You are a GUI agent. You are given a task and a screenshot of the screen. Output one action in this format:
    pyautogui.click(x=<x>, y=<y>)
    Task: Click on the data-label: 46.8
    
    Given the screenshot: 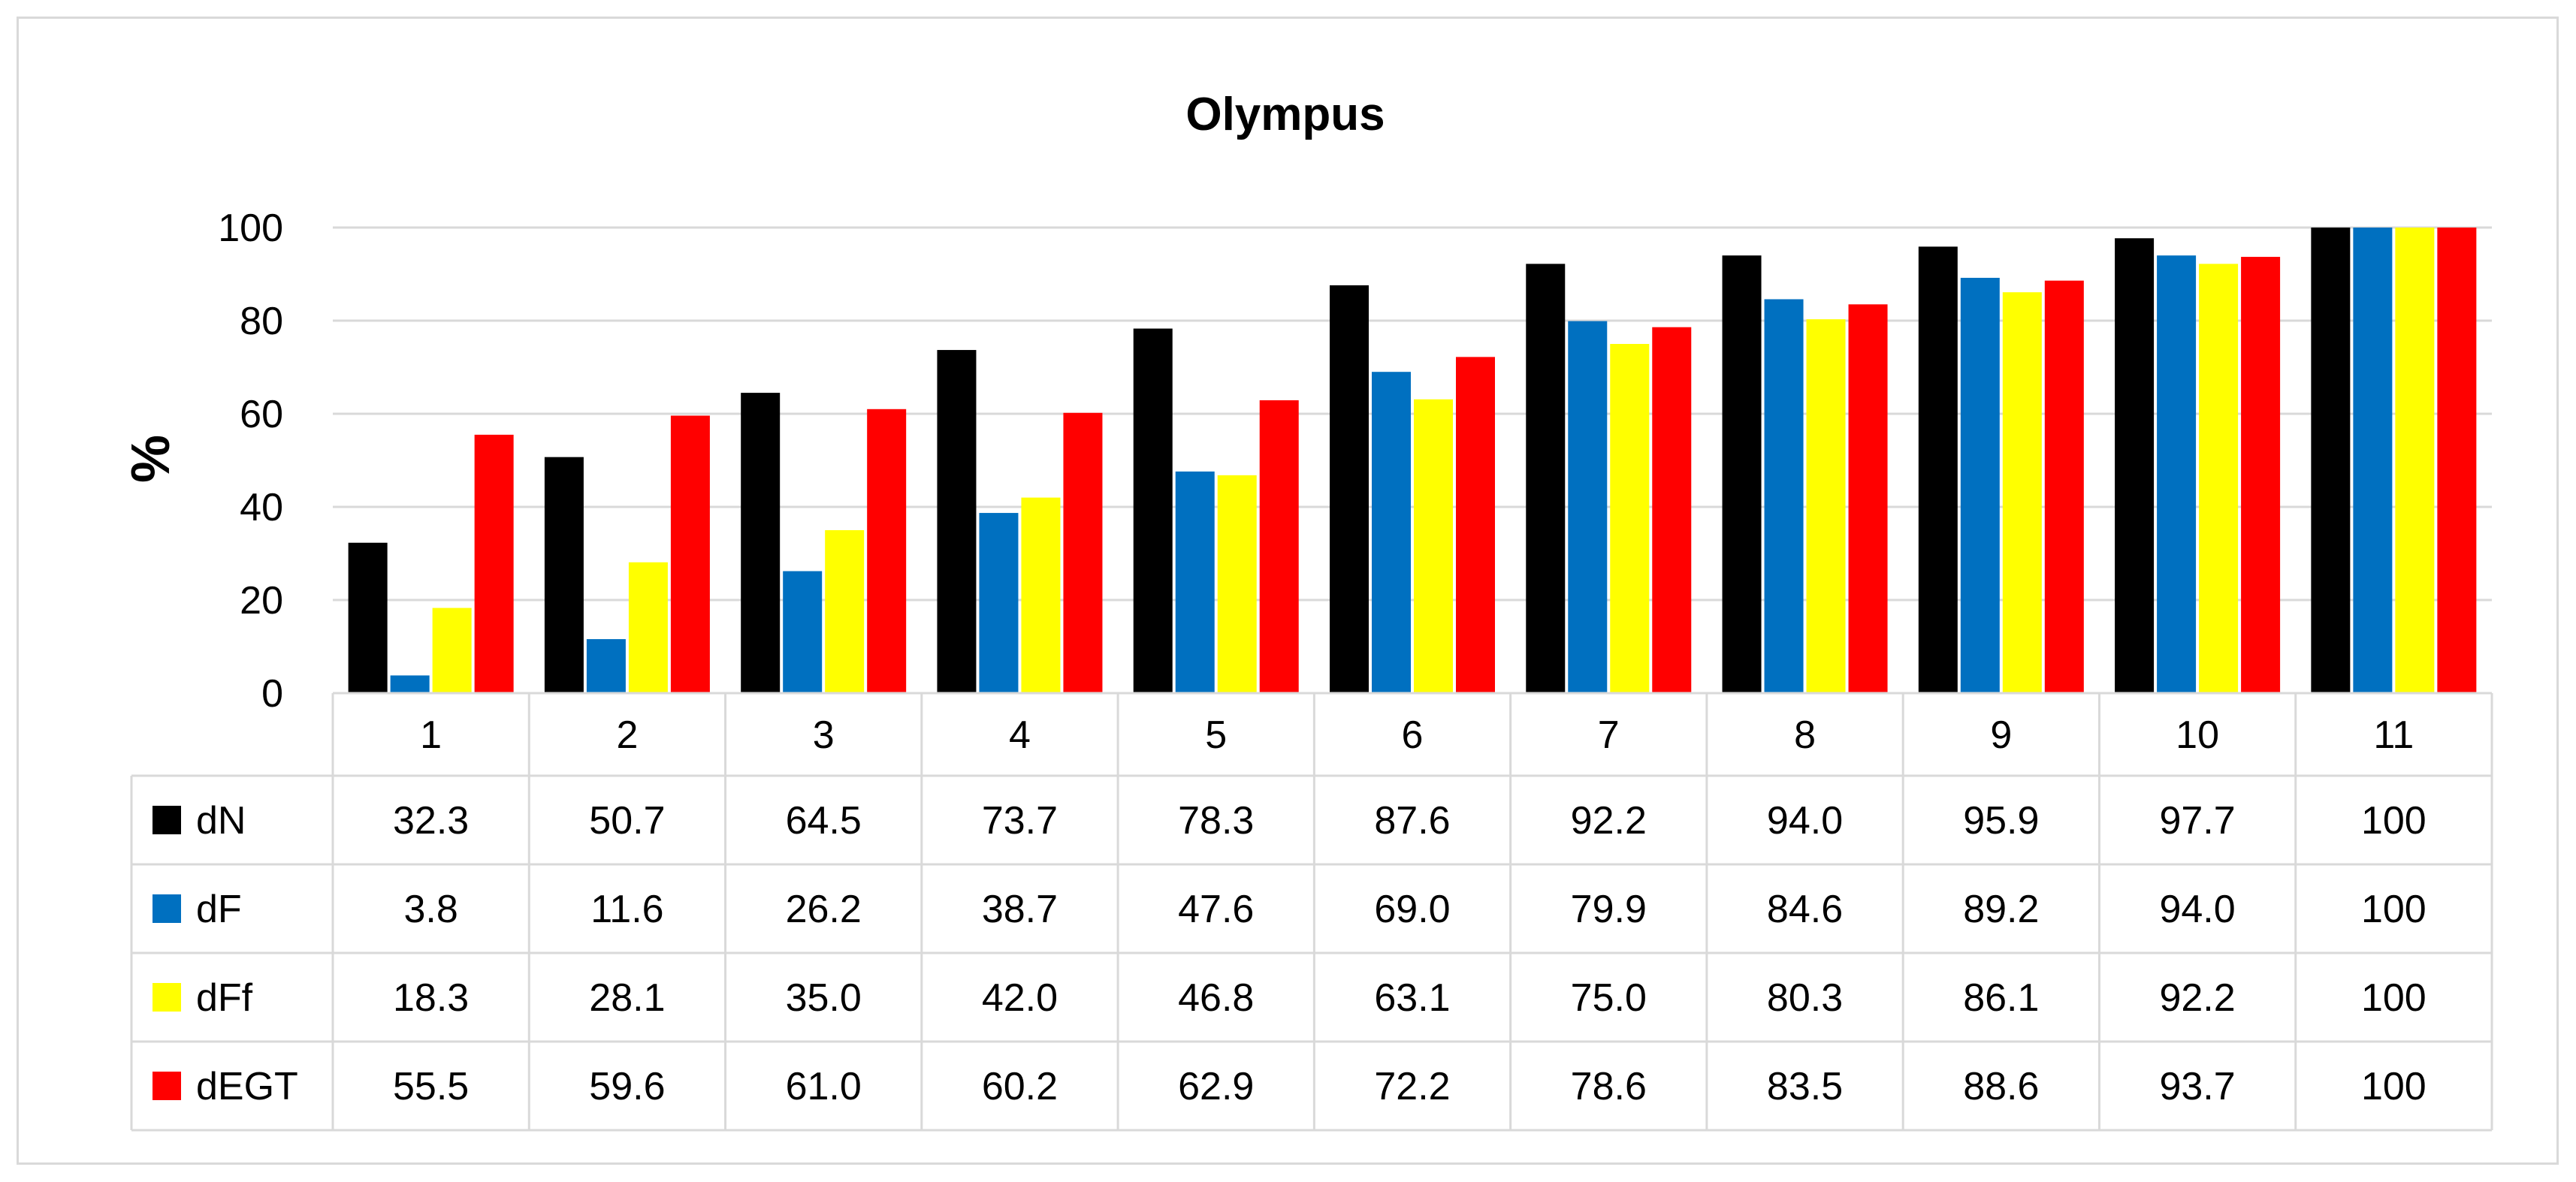 What is the action you would take?
    pyautogui.click(x=1216, y=998)
    